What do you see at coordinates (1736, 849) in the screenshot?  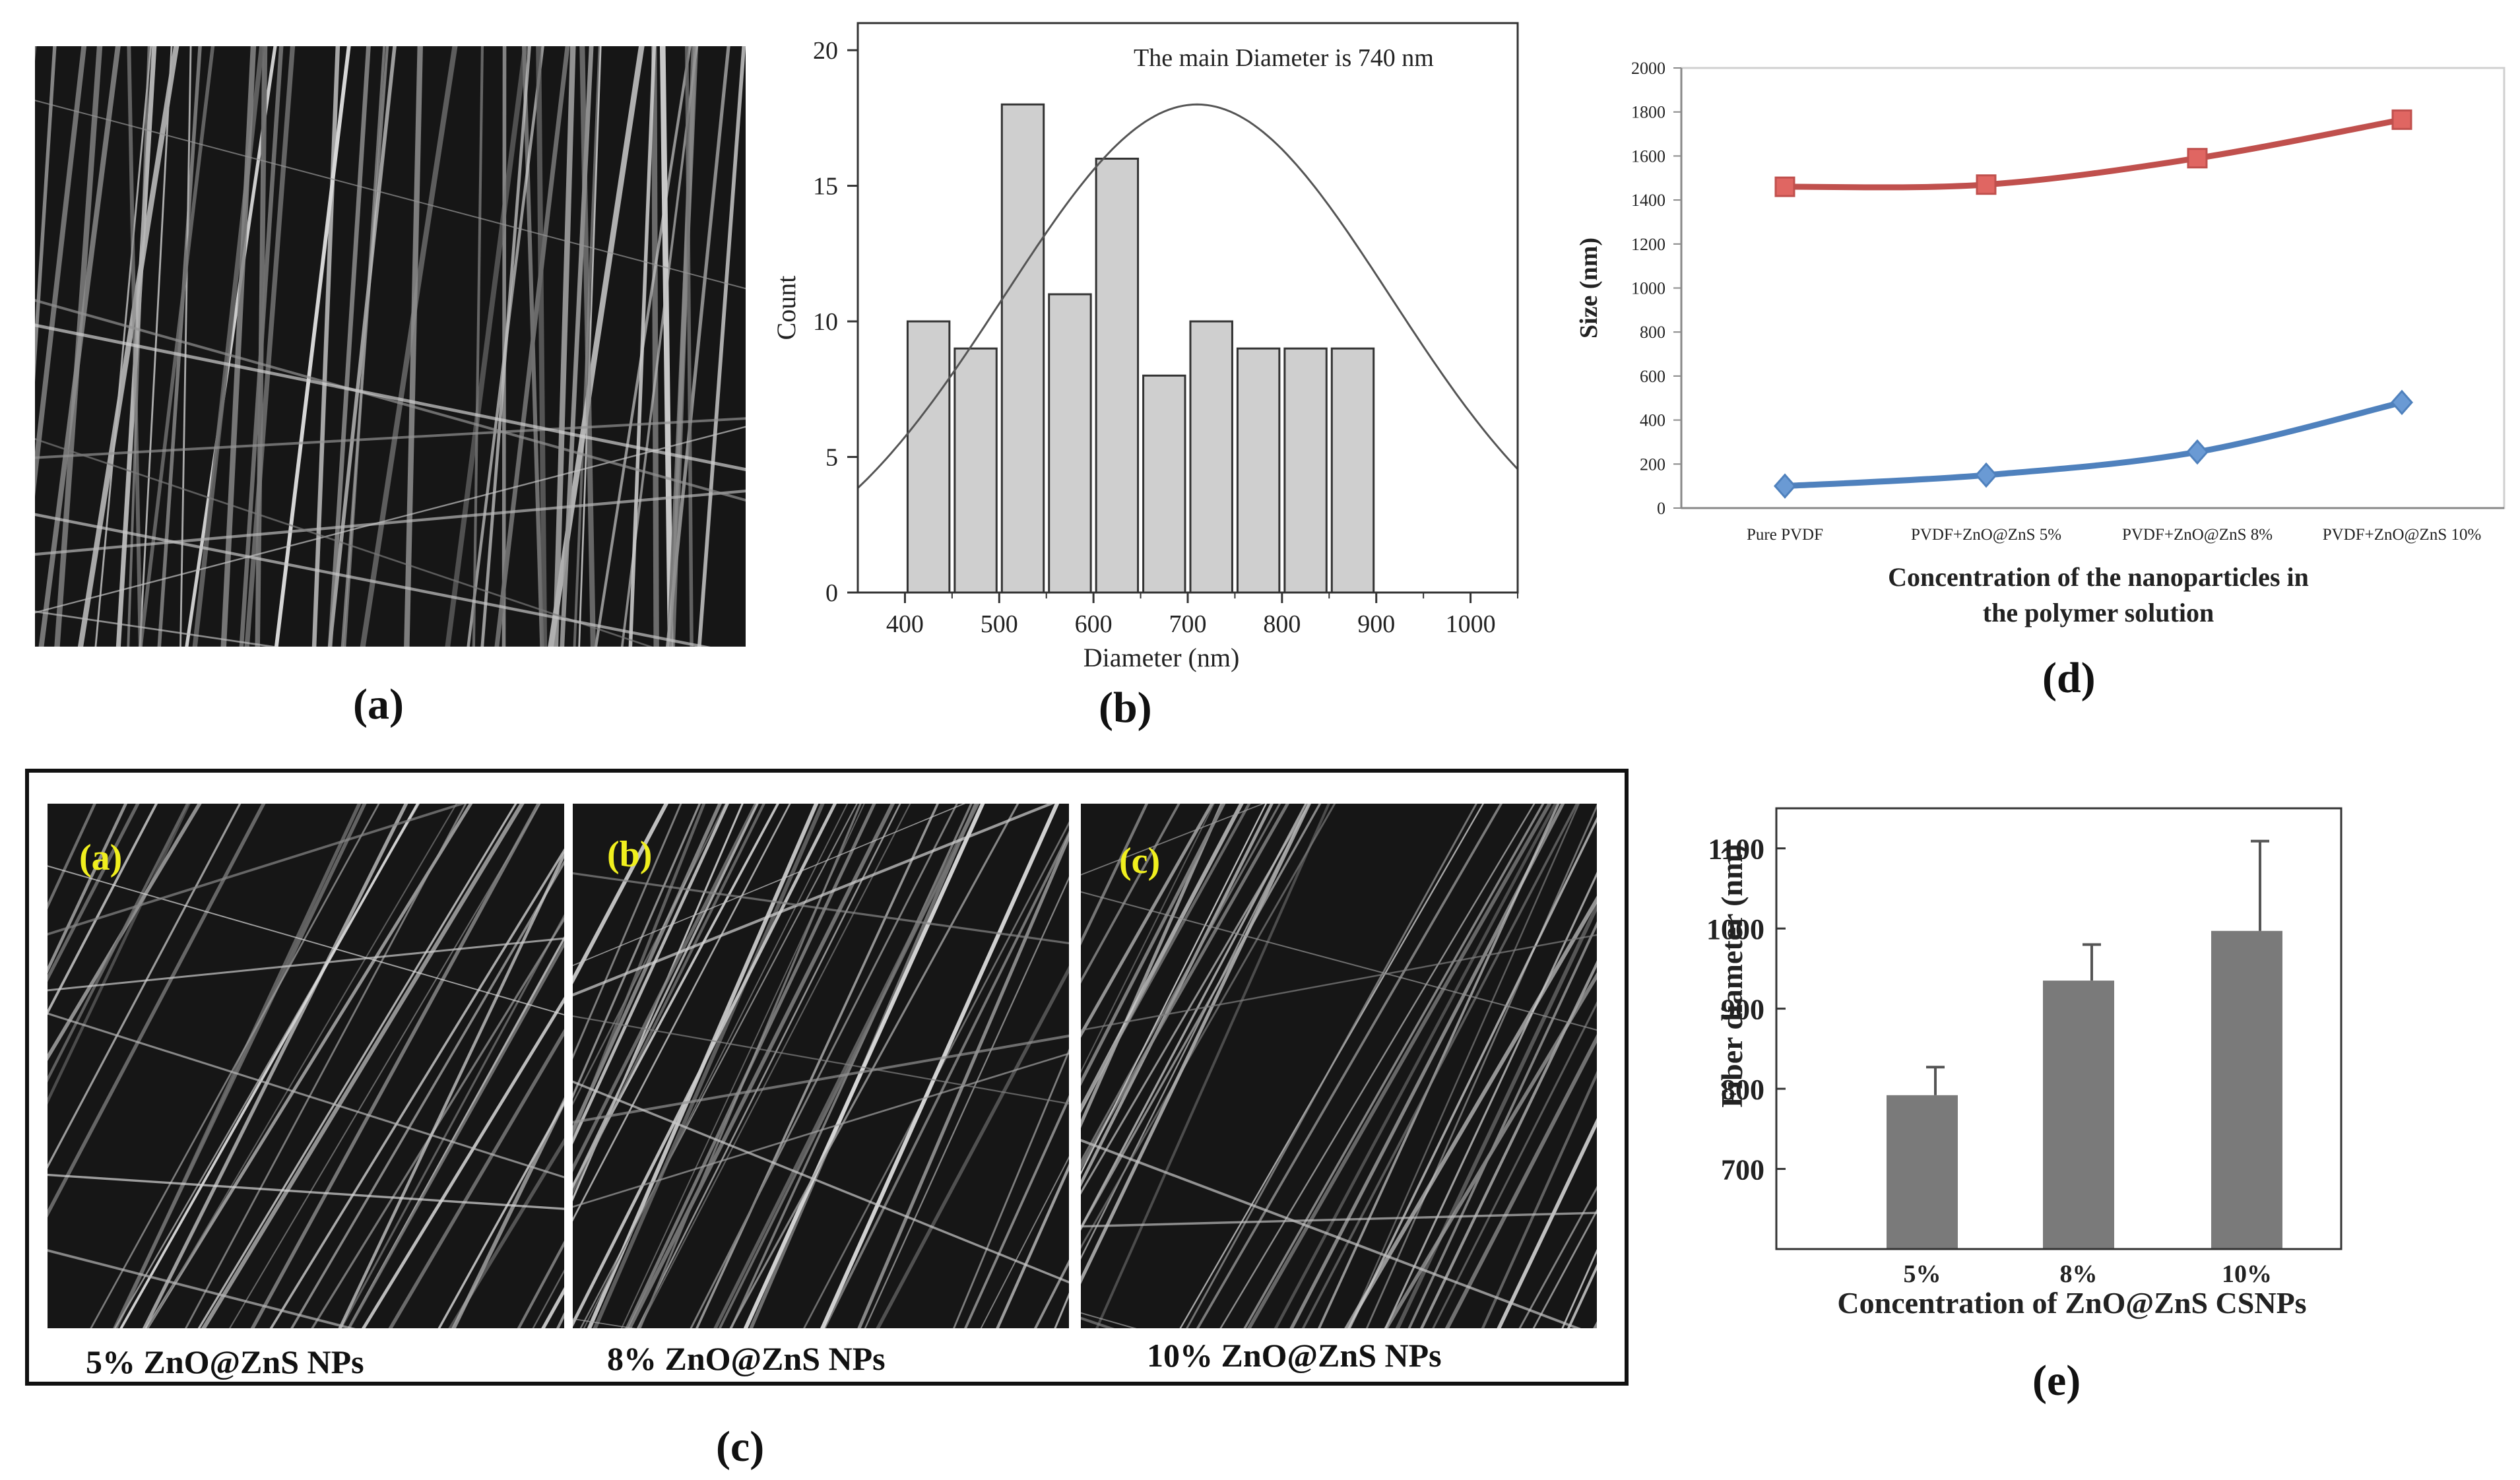 I see `y-tick-label: 1100` at bounding box center [1736, 849].